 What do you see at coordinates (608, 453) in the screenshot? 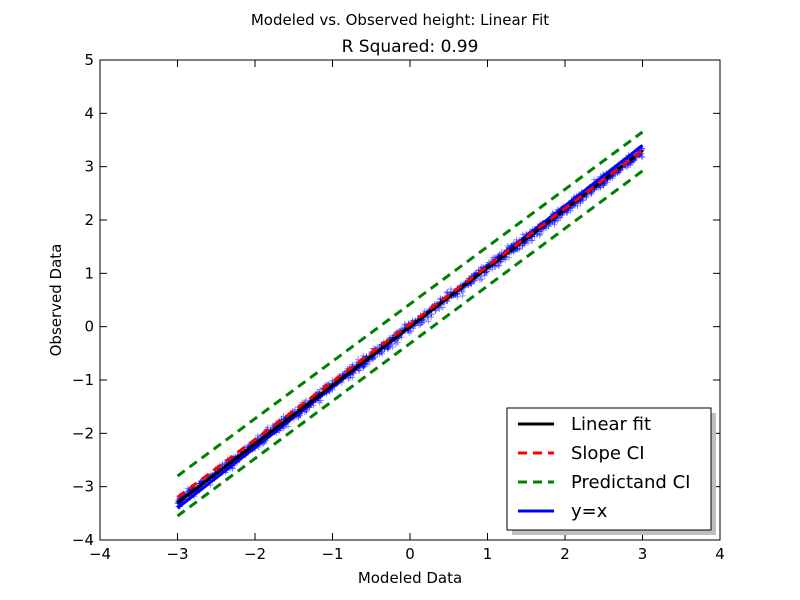
I see `legend-label: Slope CI` at bounding box center [608, 453].